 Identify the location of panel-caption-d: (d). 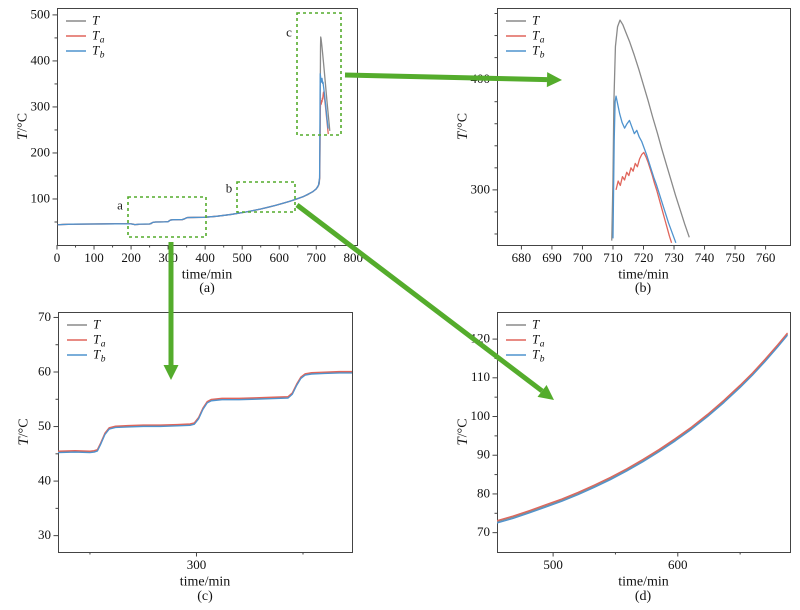
(643, 596).